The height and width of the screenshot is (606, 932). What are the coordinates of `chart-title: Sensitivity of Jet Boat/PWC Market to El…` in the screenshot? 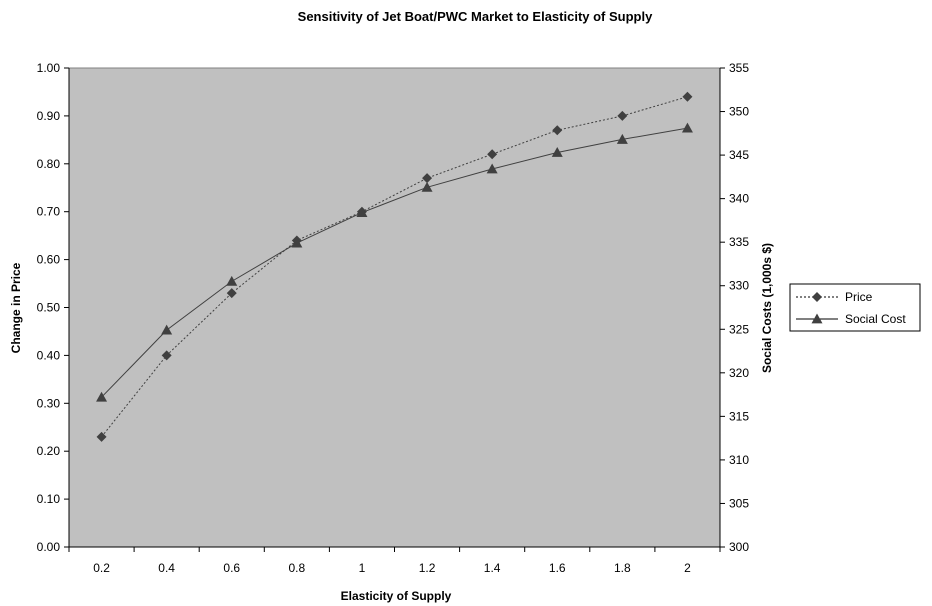 It's located at (475, 16).